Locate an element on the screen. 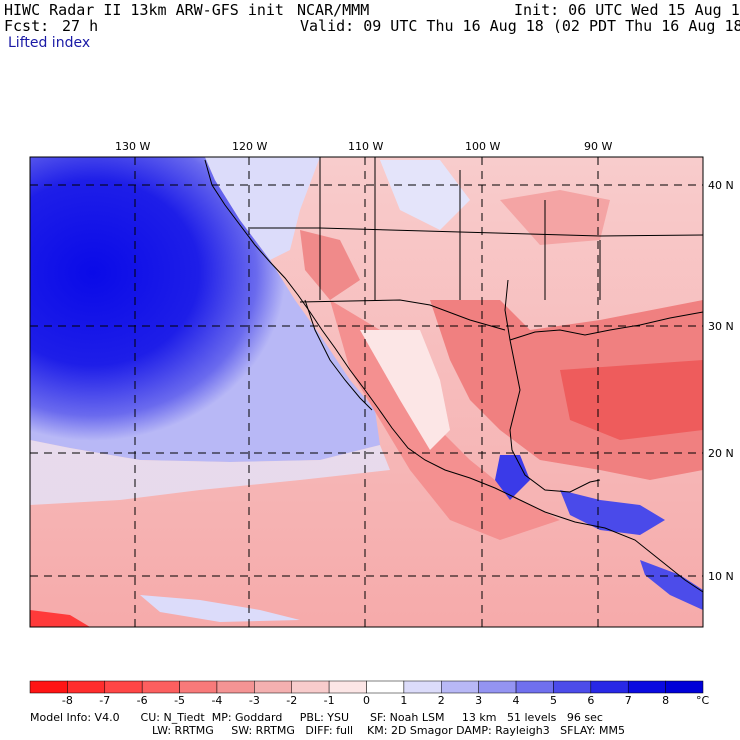  org-label: NCAR/MMM is located at coordinates (333, 10).